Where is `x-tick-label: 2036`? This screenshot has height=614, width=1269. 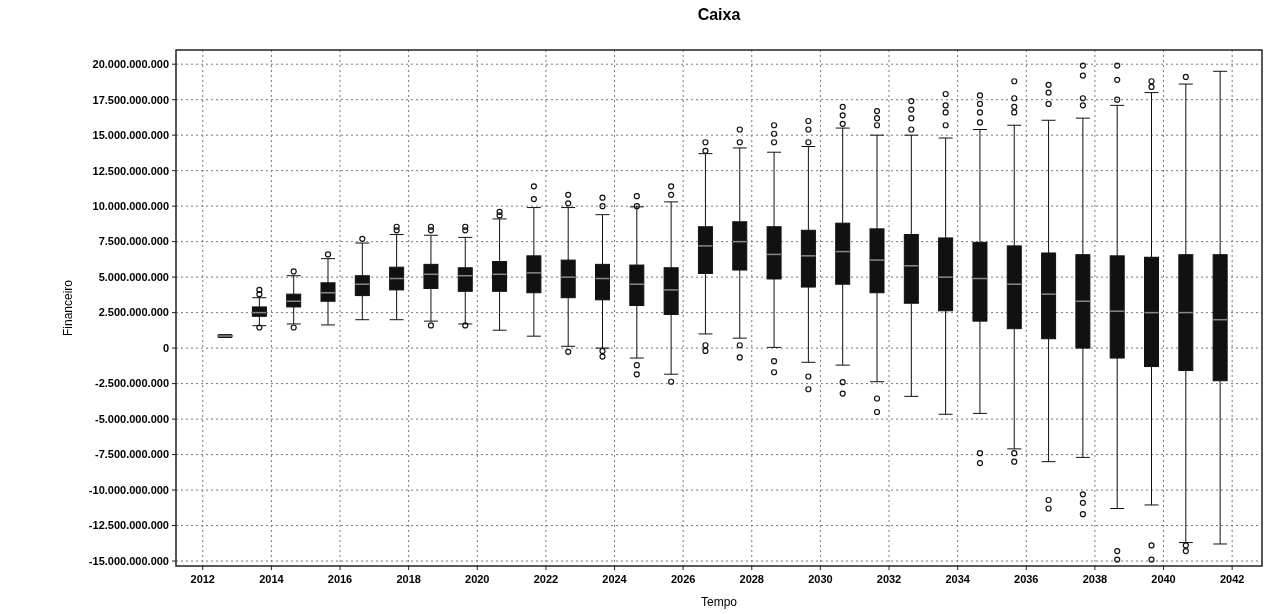 x-tick-label: 2036 is located at coordinates (1026, 579).